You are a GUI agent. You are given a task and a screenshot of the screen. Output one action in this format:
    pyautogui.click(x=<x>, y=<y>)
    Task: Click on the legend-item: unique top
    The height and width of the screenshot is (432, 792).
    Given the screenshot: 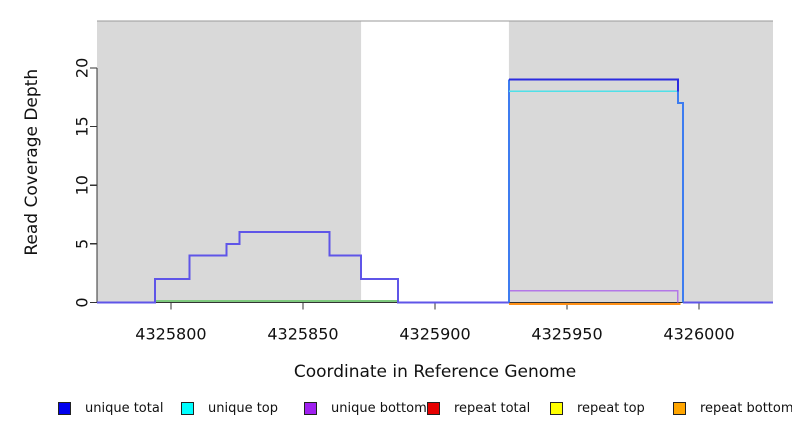 What is the action you would take?
    pyautogui.click(x=229, y=408)
    